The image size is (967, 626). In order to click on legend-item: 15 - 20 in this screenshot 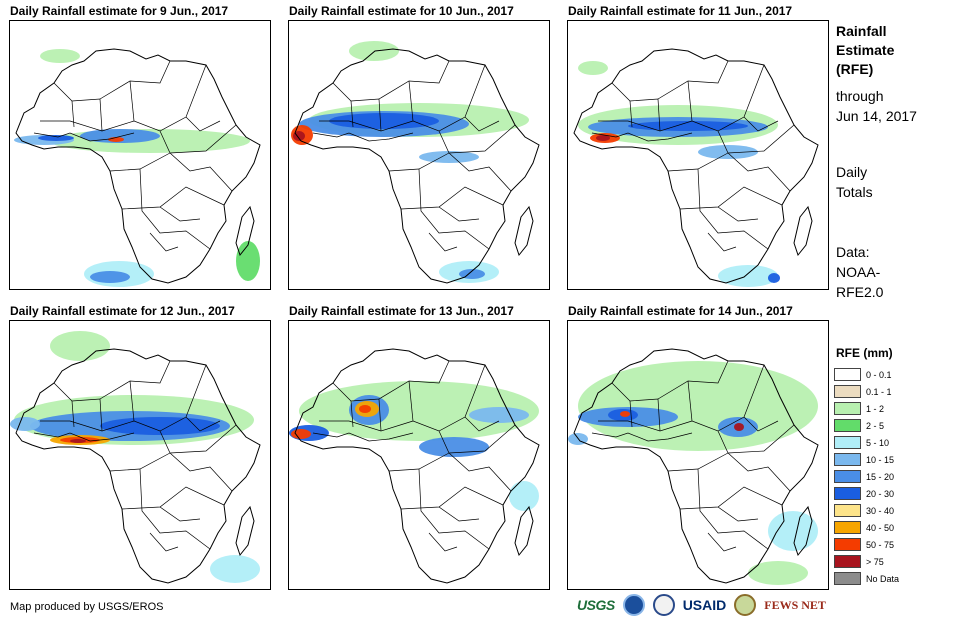, I will do `click(866, 476)`.